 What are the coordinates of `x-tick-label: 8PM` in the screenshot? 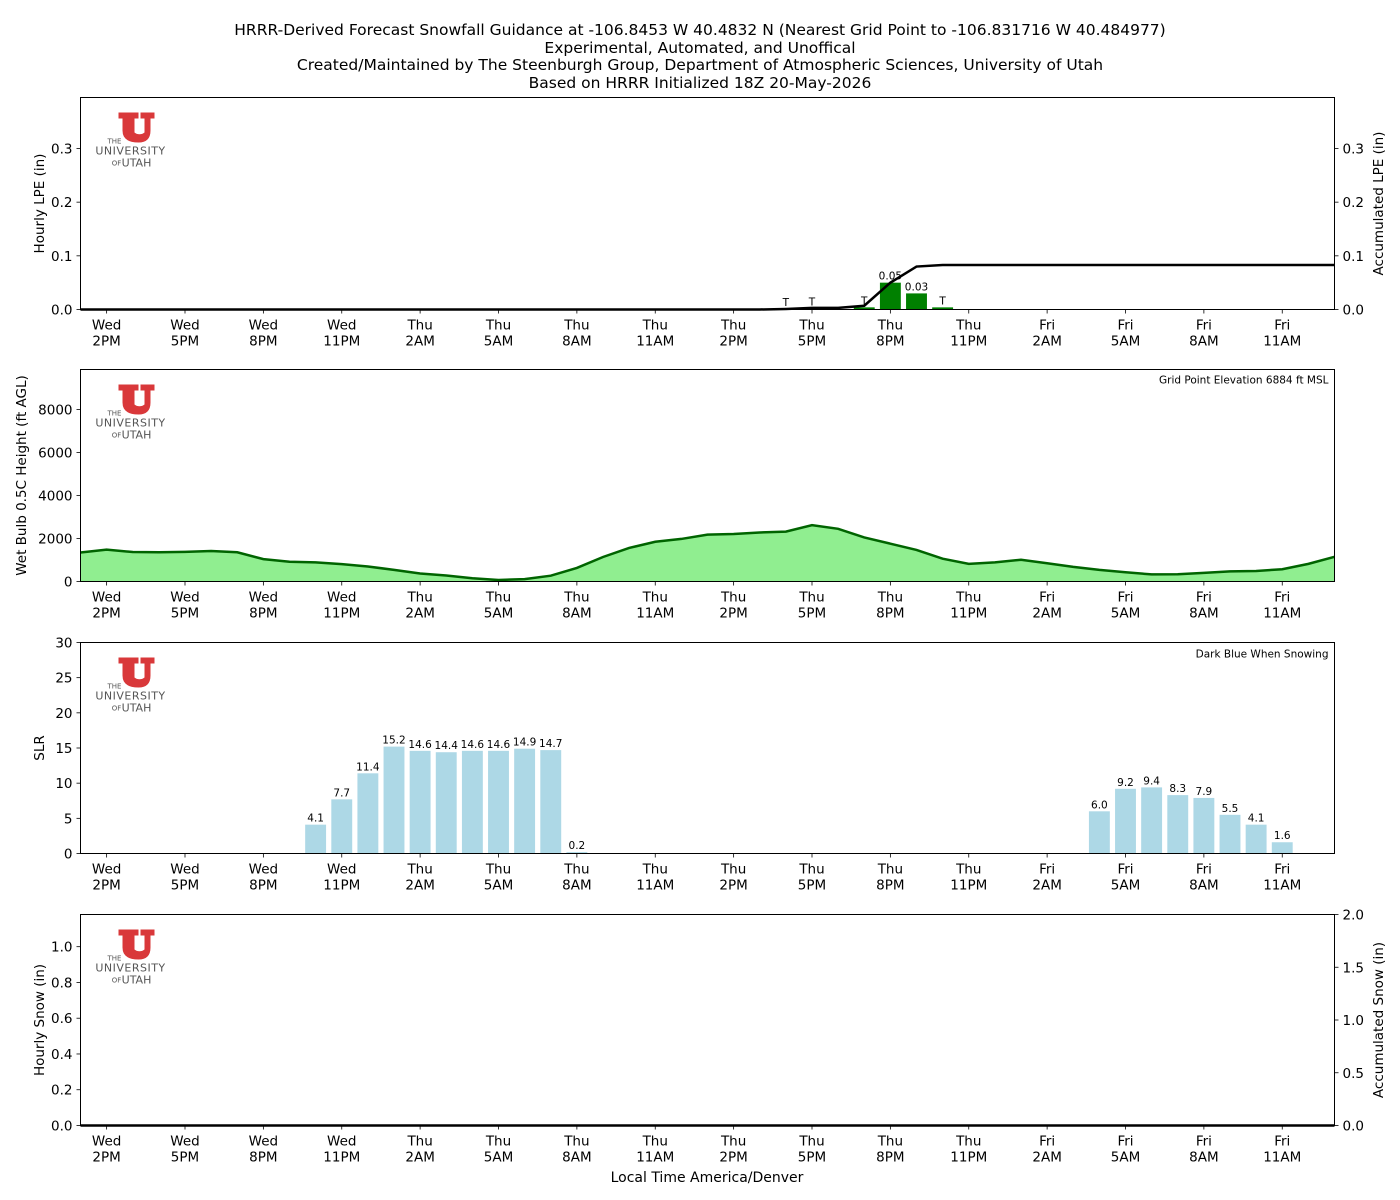 It's located at (890, 342).